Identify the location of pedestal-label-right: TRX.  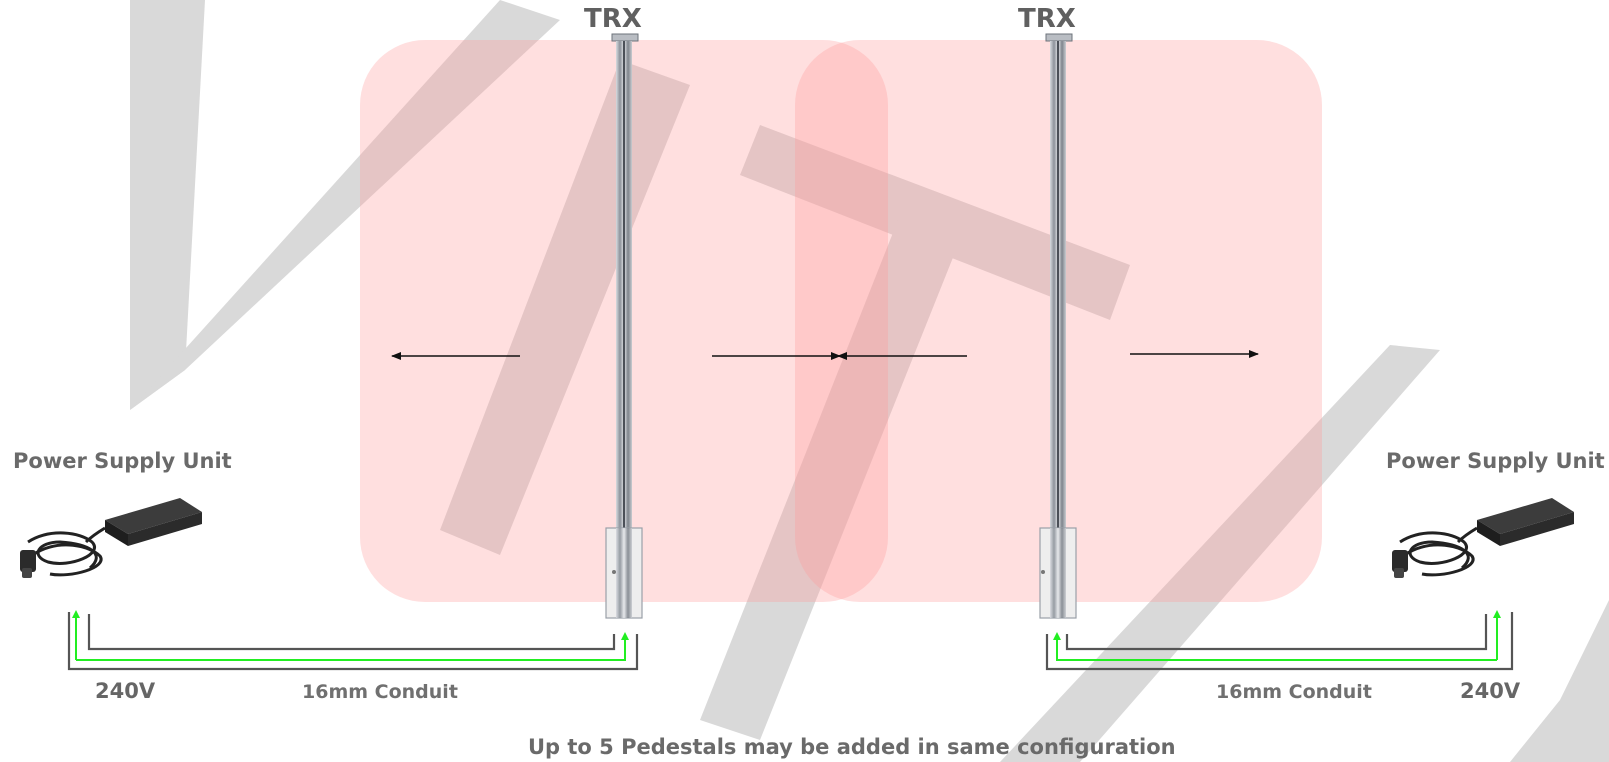
(1047, 19).